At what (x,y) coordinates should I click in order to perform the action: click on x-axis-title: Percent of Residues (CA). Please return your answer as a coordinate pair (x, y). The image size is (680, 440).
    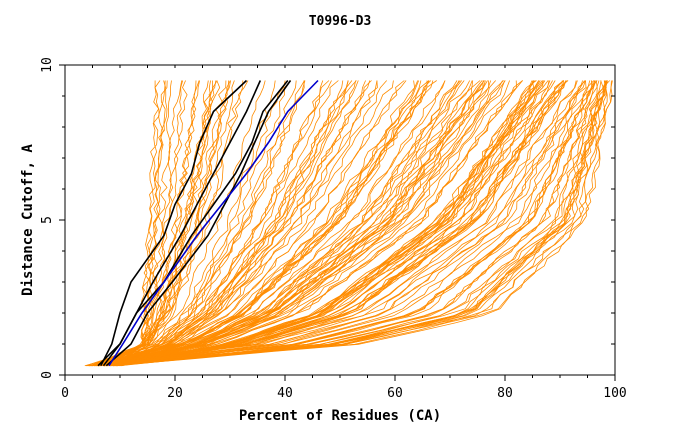
    Looking at the image, I should click on (340, 416).